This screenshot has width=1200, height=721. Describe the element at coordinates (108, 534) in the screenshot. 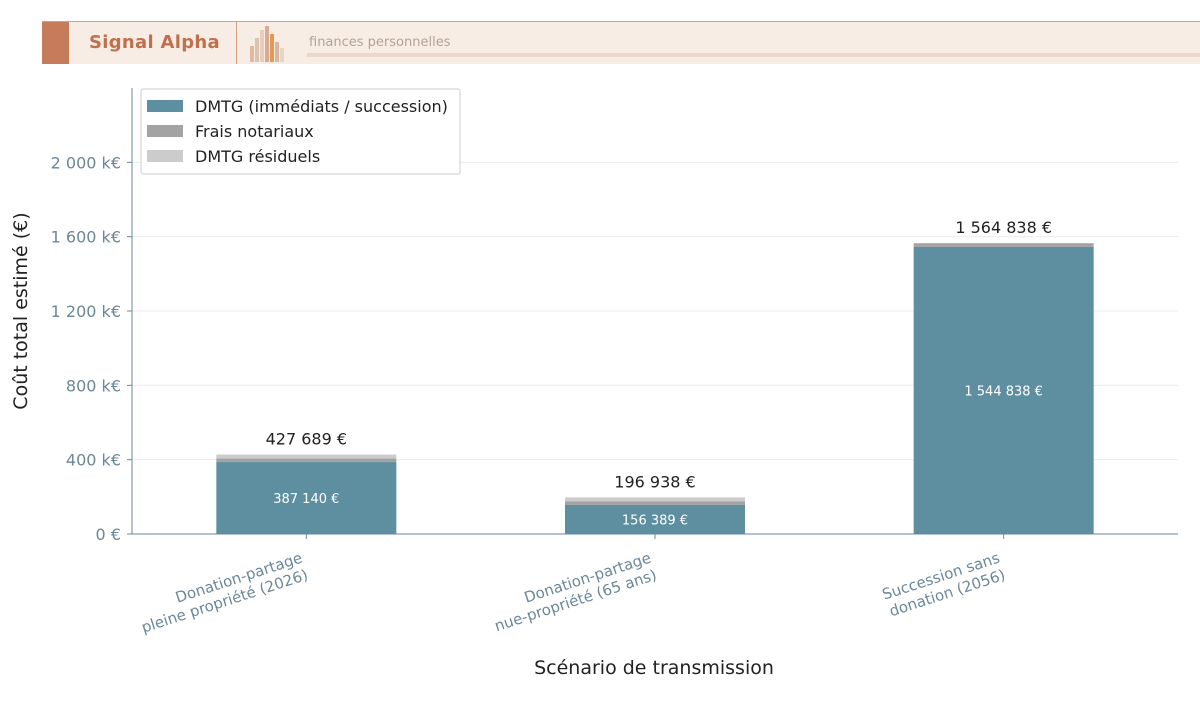

I see `y-tick-label: 0 €` at that location.